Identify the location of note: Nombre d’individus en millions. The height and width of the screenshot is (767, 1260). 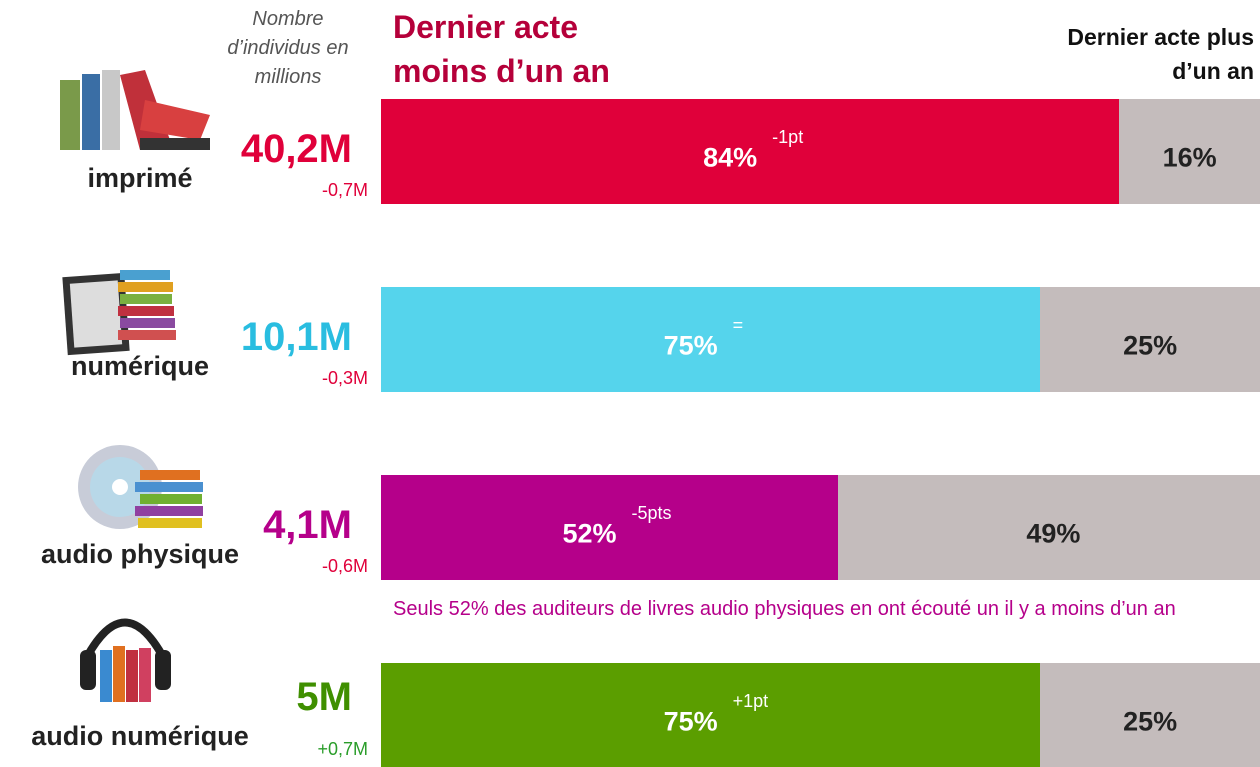
(288, 48).